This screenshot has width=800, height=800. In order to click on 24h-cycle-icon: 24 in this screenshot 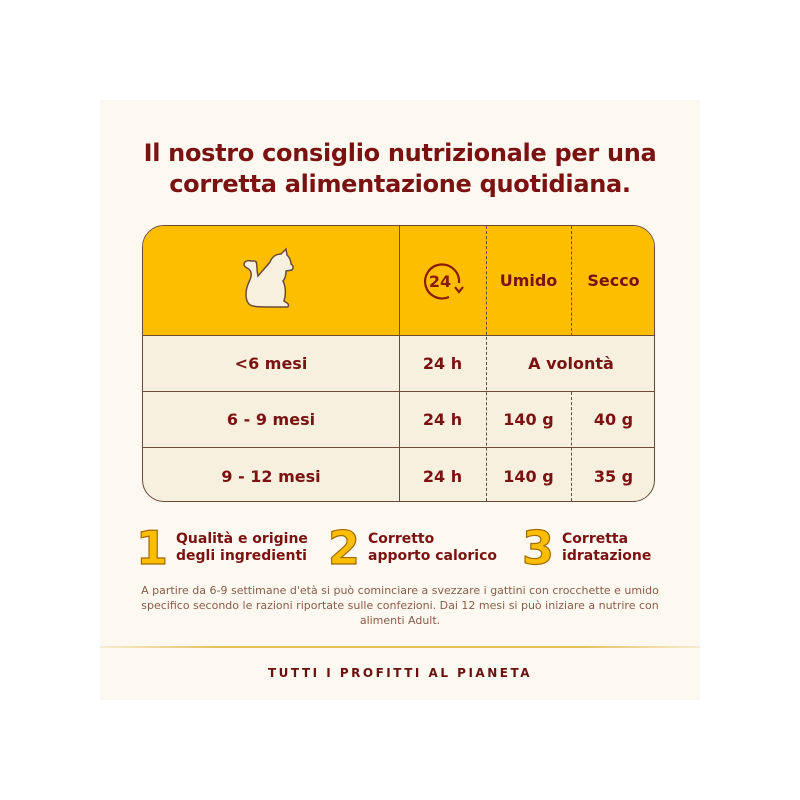, I will do `click(442, 280)`.